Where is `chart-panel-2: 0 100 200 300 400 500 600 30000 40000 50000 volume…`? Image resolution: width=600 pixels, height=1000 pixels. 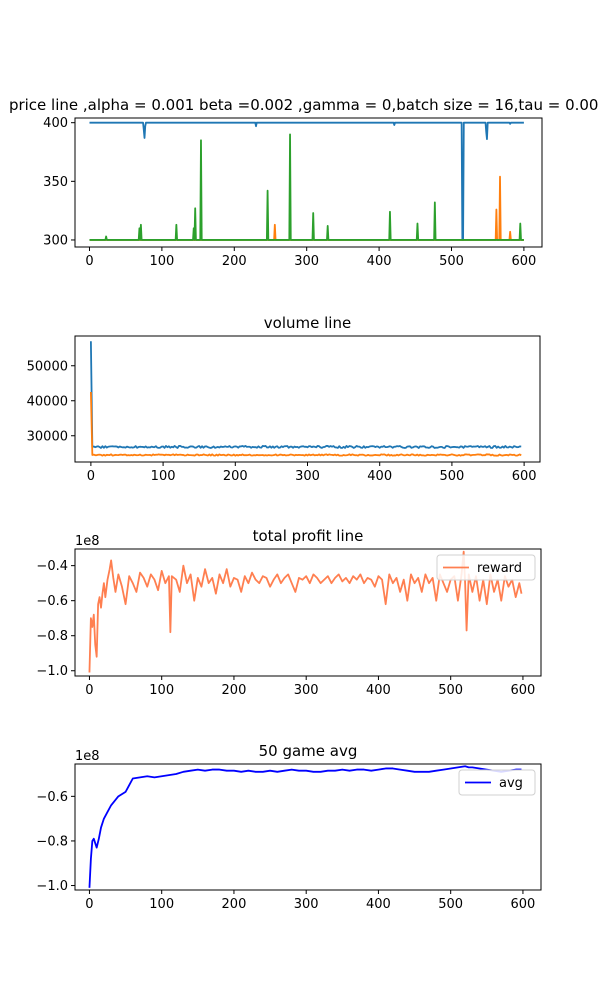 chart-panel-2: 0 100 200 300 400 500 600 30000 40000 50000 volume… is located at coordinates (284, 399).